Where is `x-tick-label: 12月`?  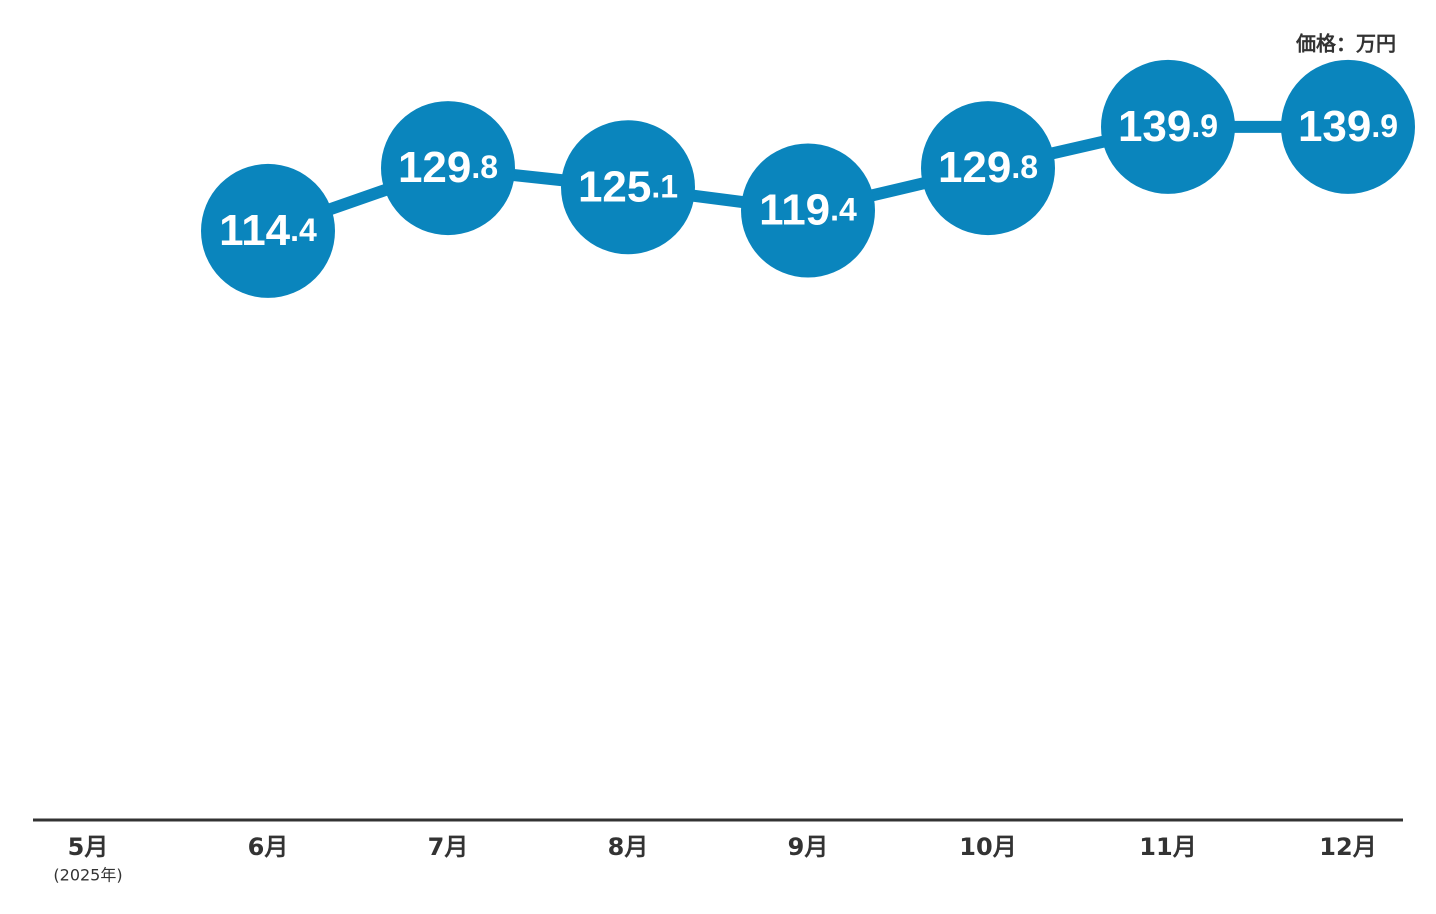 x-tick-label: 12月 is located at coordinates (1347, 847).